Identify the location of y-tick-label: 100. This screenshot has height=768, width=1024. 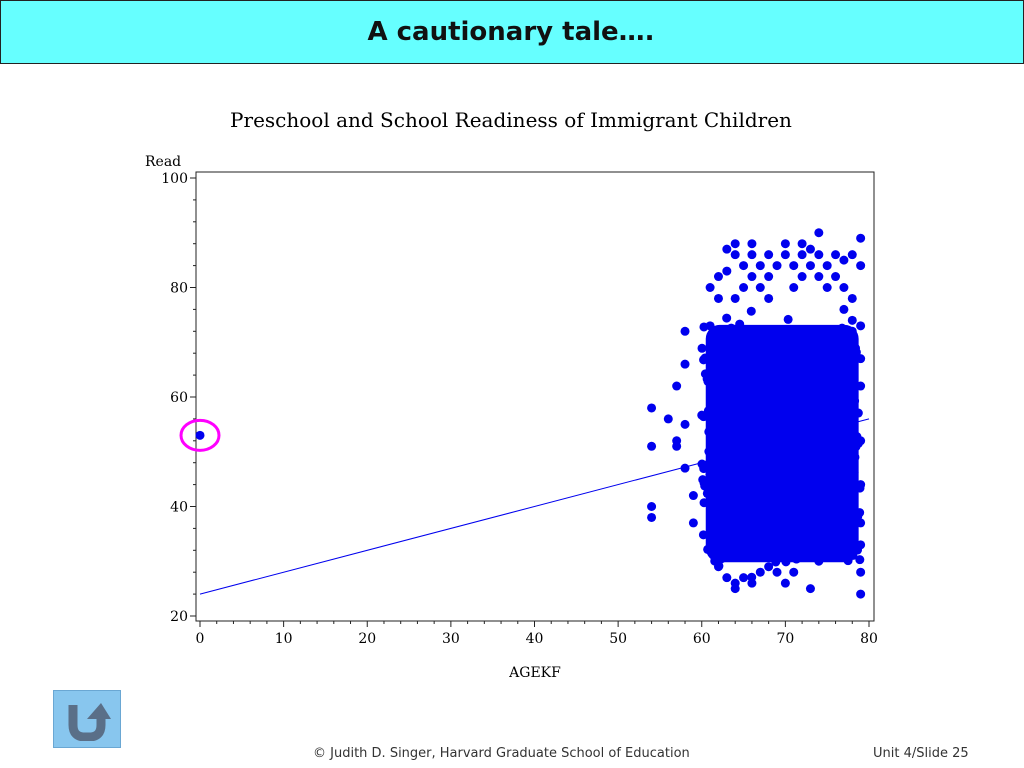
(174, 179).